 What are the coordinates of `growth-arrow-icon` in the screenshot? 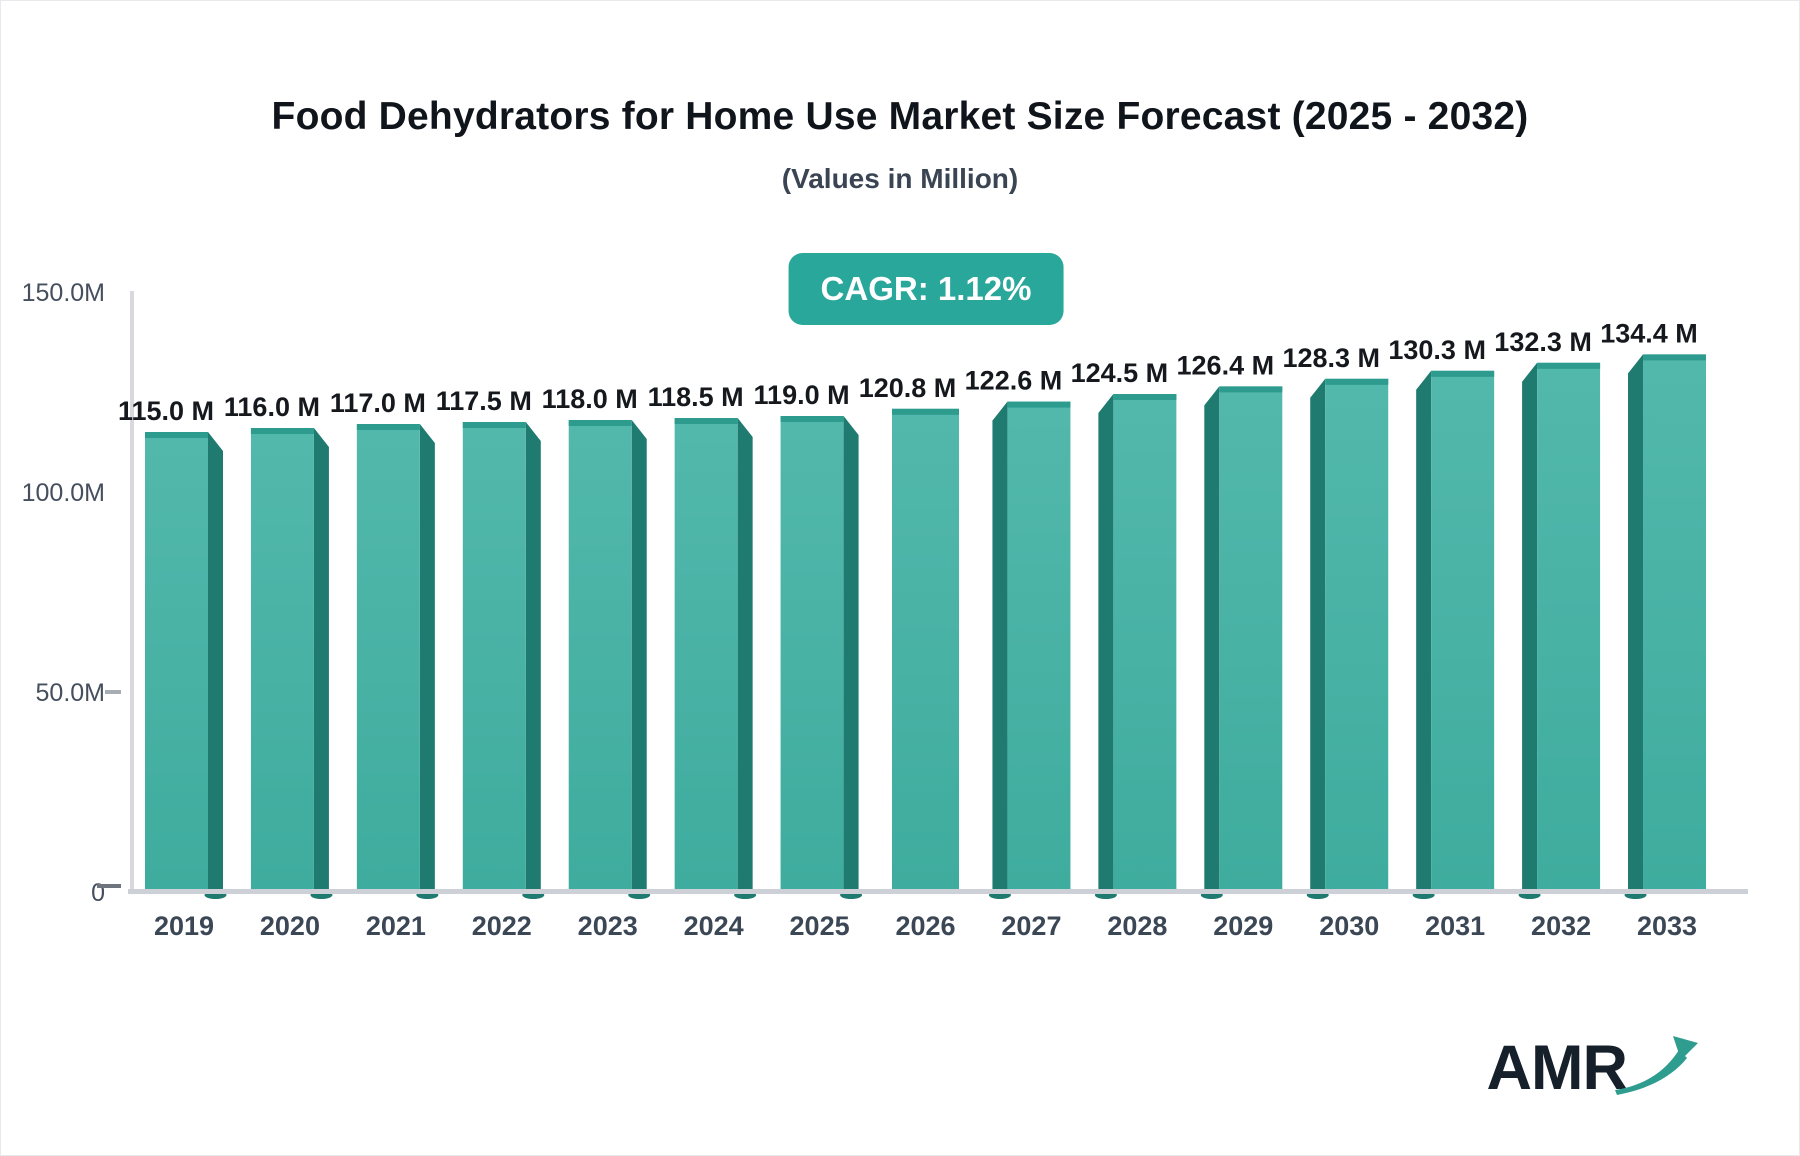 It's located at (1656, 1065).